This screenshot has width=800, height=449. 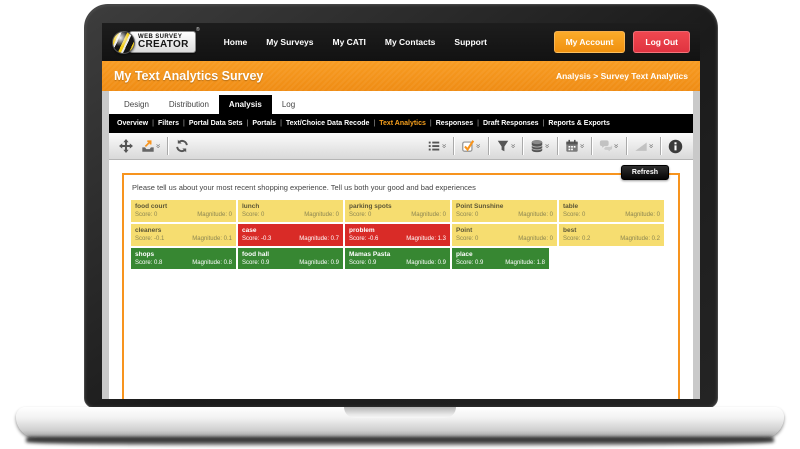 I want to click on database-tool-button: », so click(x=539, y=146).